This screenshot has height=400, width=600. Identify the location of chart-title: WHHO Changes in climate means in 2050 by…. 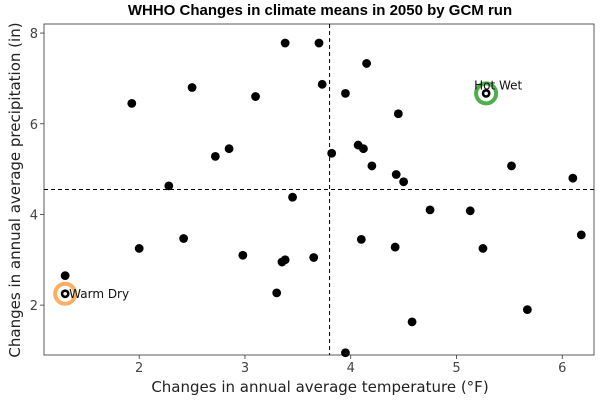
(320, 10).